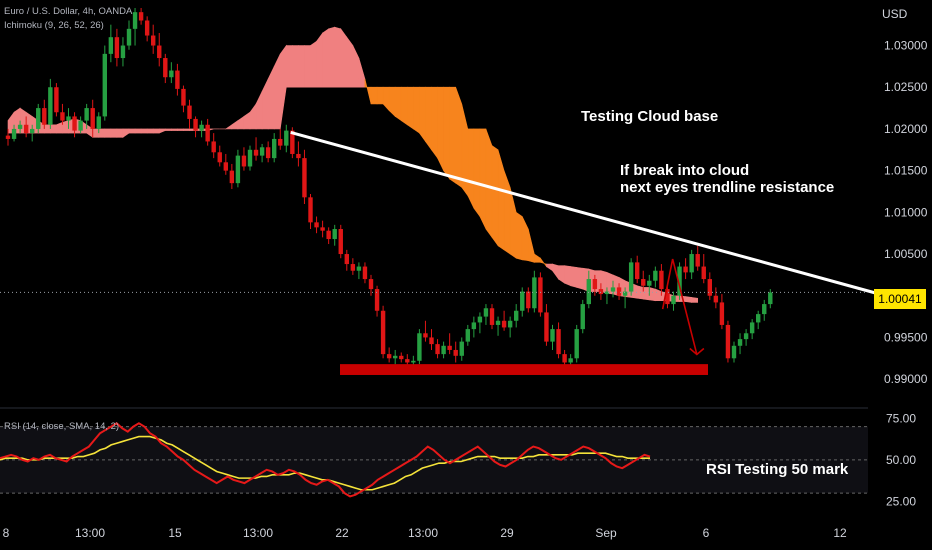  I want to click on price-tick-label: 1.01500, so click(906, 171).